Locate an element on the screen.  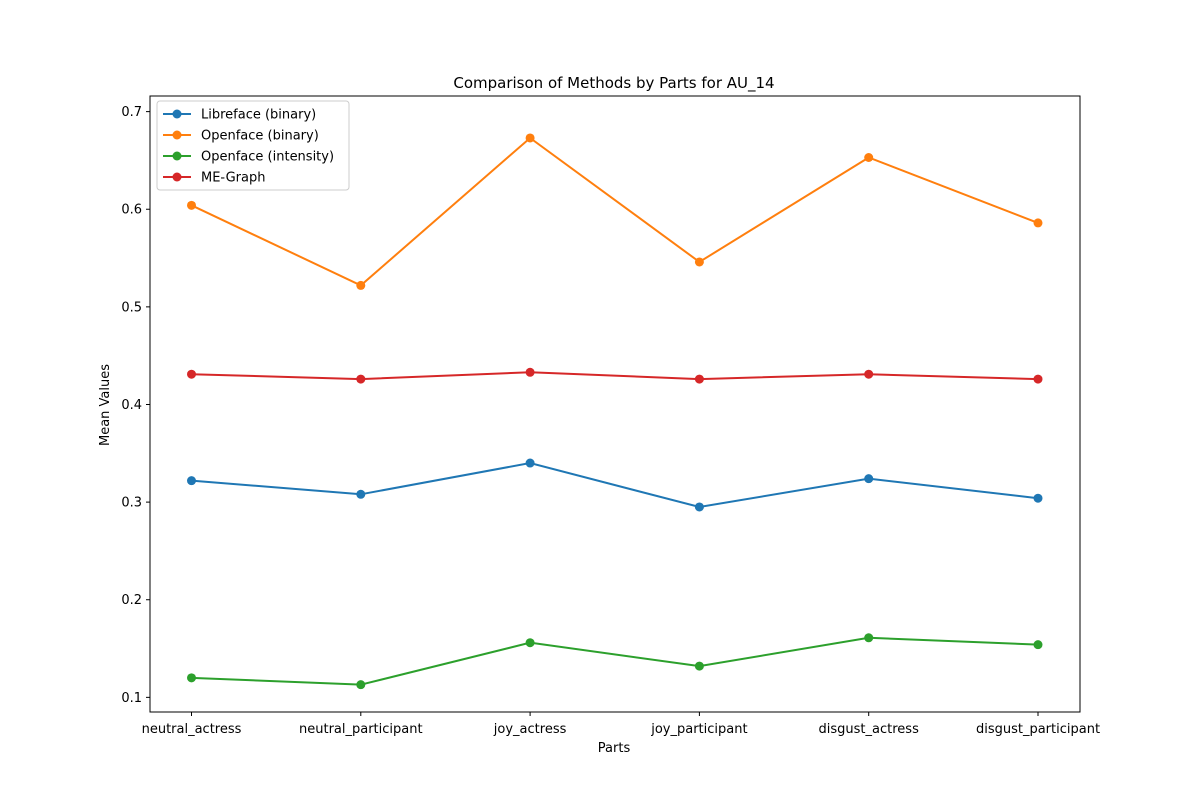
y-tick-label: 0.3 is located at coordinates (131, 503).